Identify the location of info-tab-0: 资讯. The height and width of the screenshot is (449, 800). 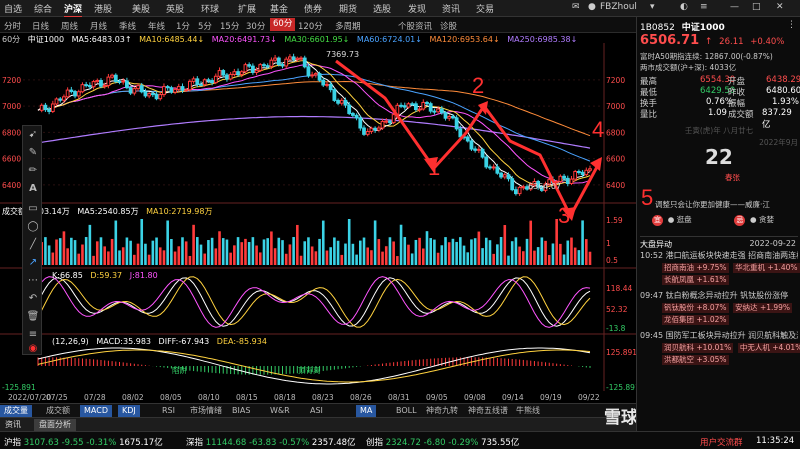
(13, 424).